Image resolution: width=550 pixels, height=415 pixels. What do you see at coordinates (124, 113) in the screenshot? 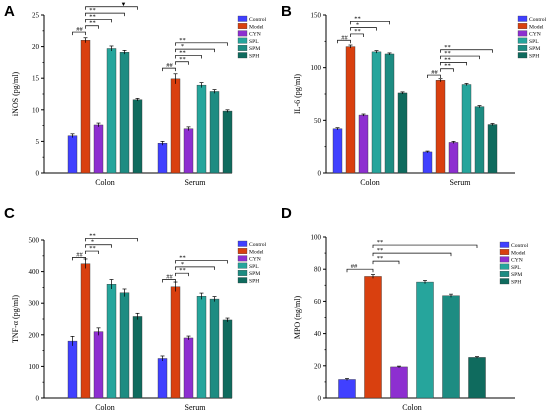
I see `bar-spm-colon` at bounding box center [124, 113].